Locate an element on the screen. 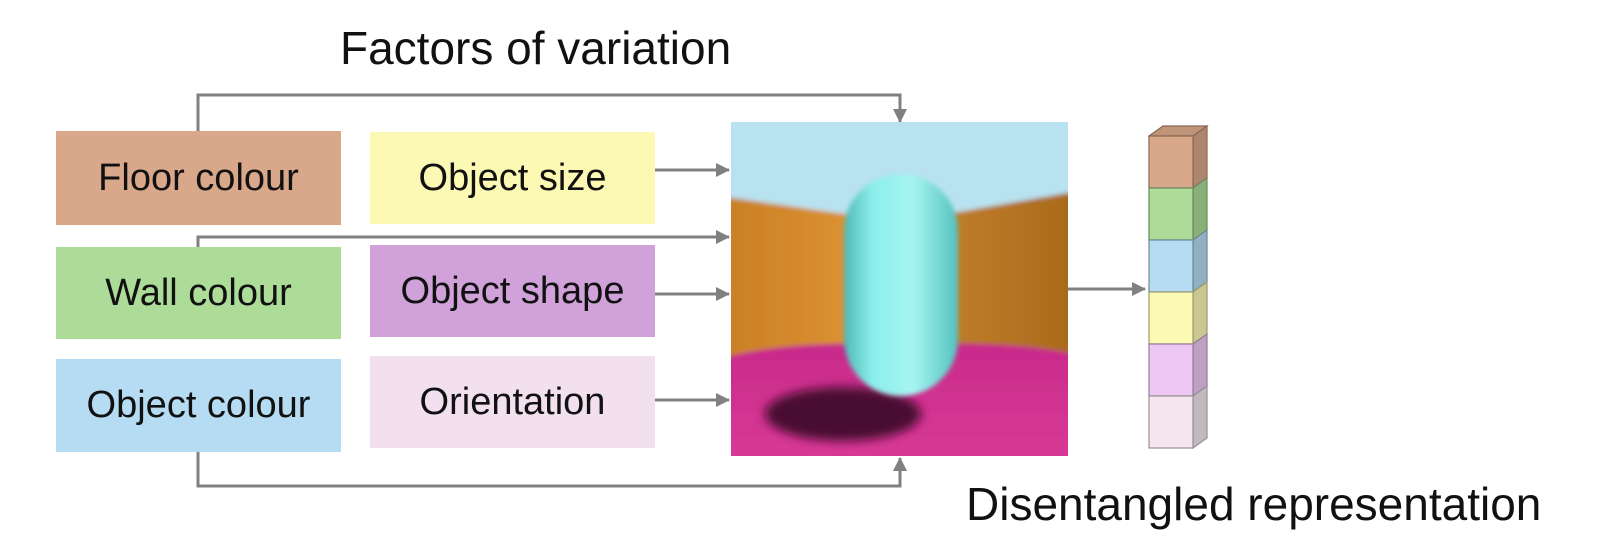  rendered-scene-image is located at coordinates (899, 289).